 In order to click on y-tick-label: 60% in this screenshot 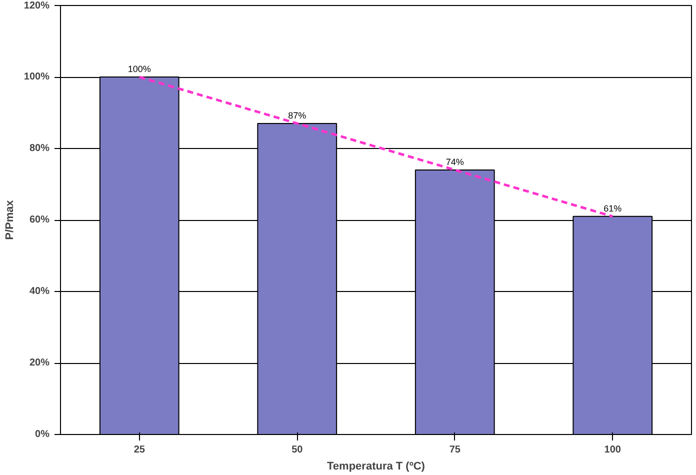, I will do `click(39, 220)`.